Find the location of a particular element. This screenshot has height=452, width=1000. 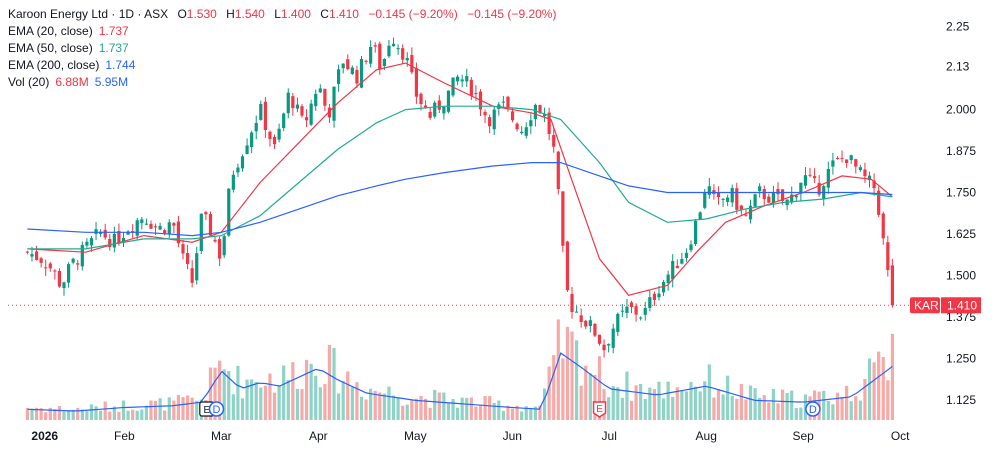

high-value: 1.540 is located at coordinates (249, 14).